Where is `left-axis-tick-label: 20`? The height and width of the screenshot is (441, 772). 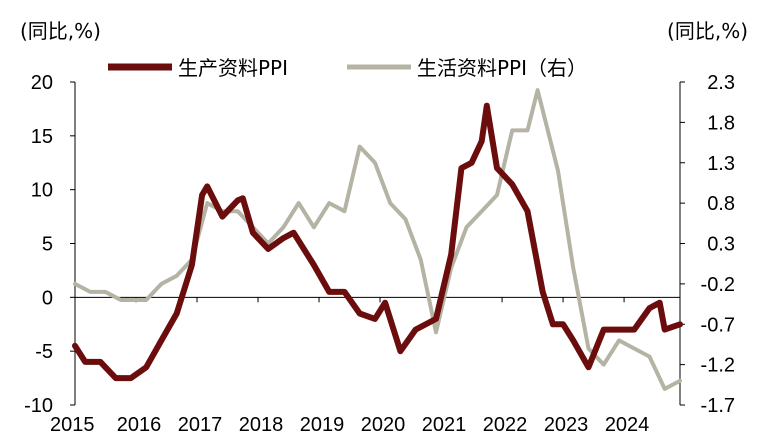 left-axis-tick-label: 20 is located at coordinates (42, 83).